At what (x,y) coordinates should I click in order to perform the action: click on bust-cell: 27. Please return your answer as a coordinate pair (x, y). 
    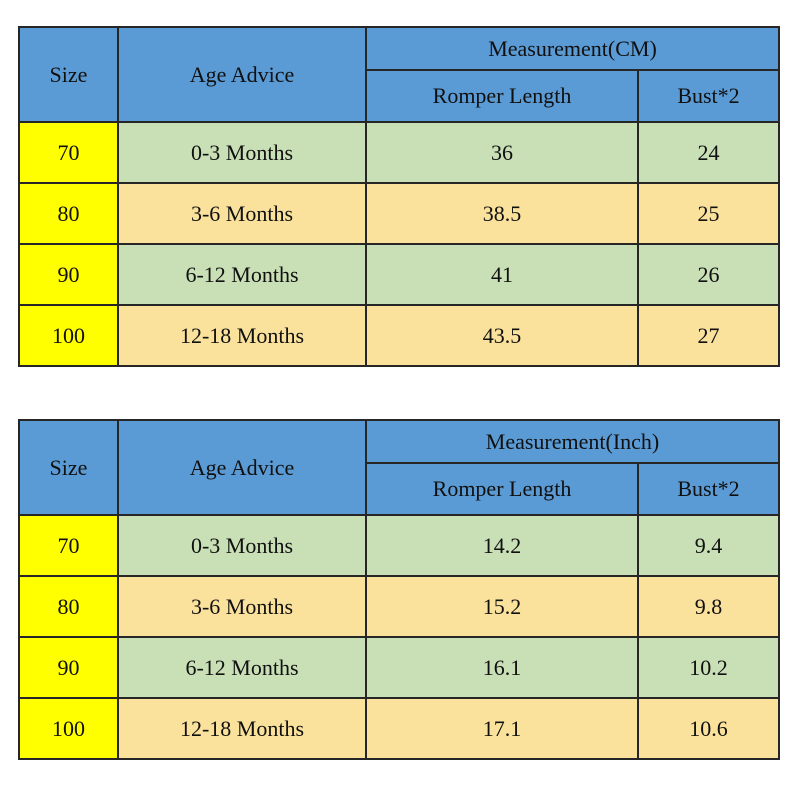
    Looking at the image, I should click on (708, 335).